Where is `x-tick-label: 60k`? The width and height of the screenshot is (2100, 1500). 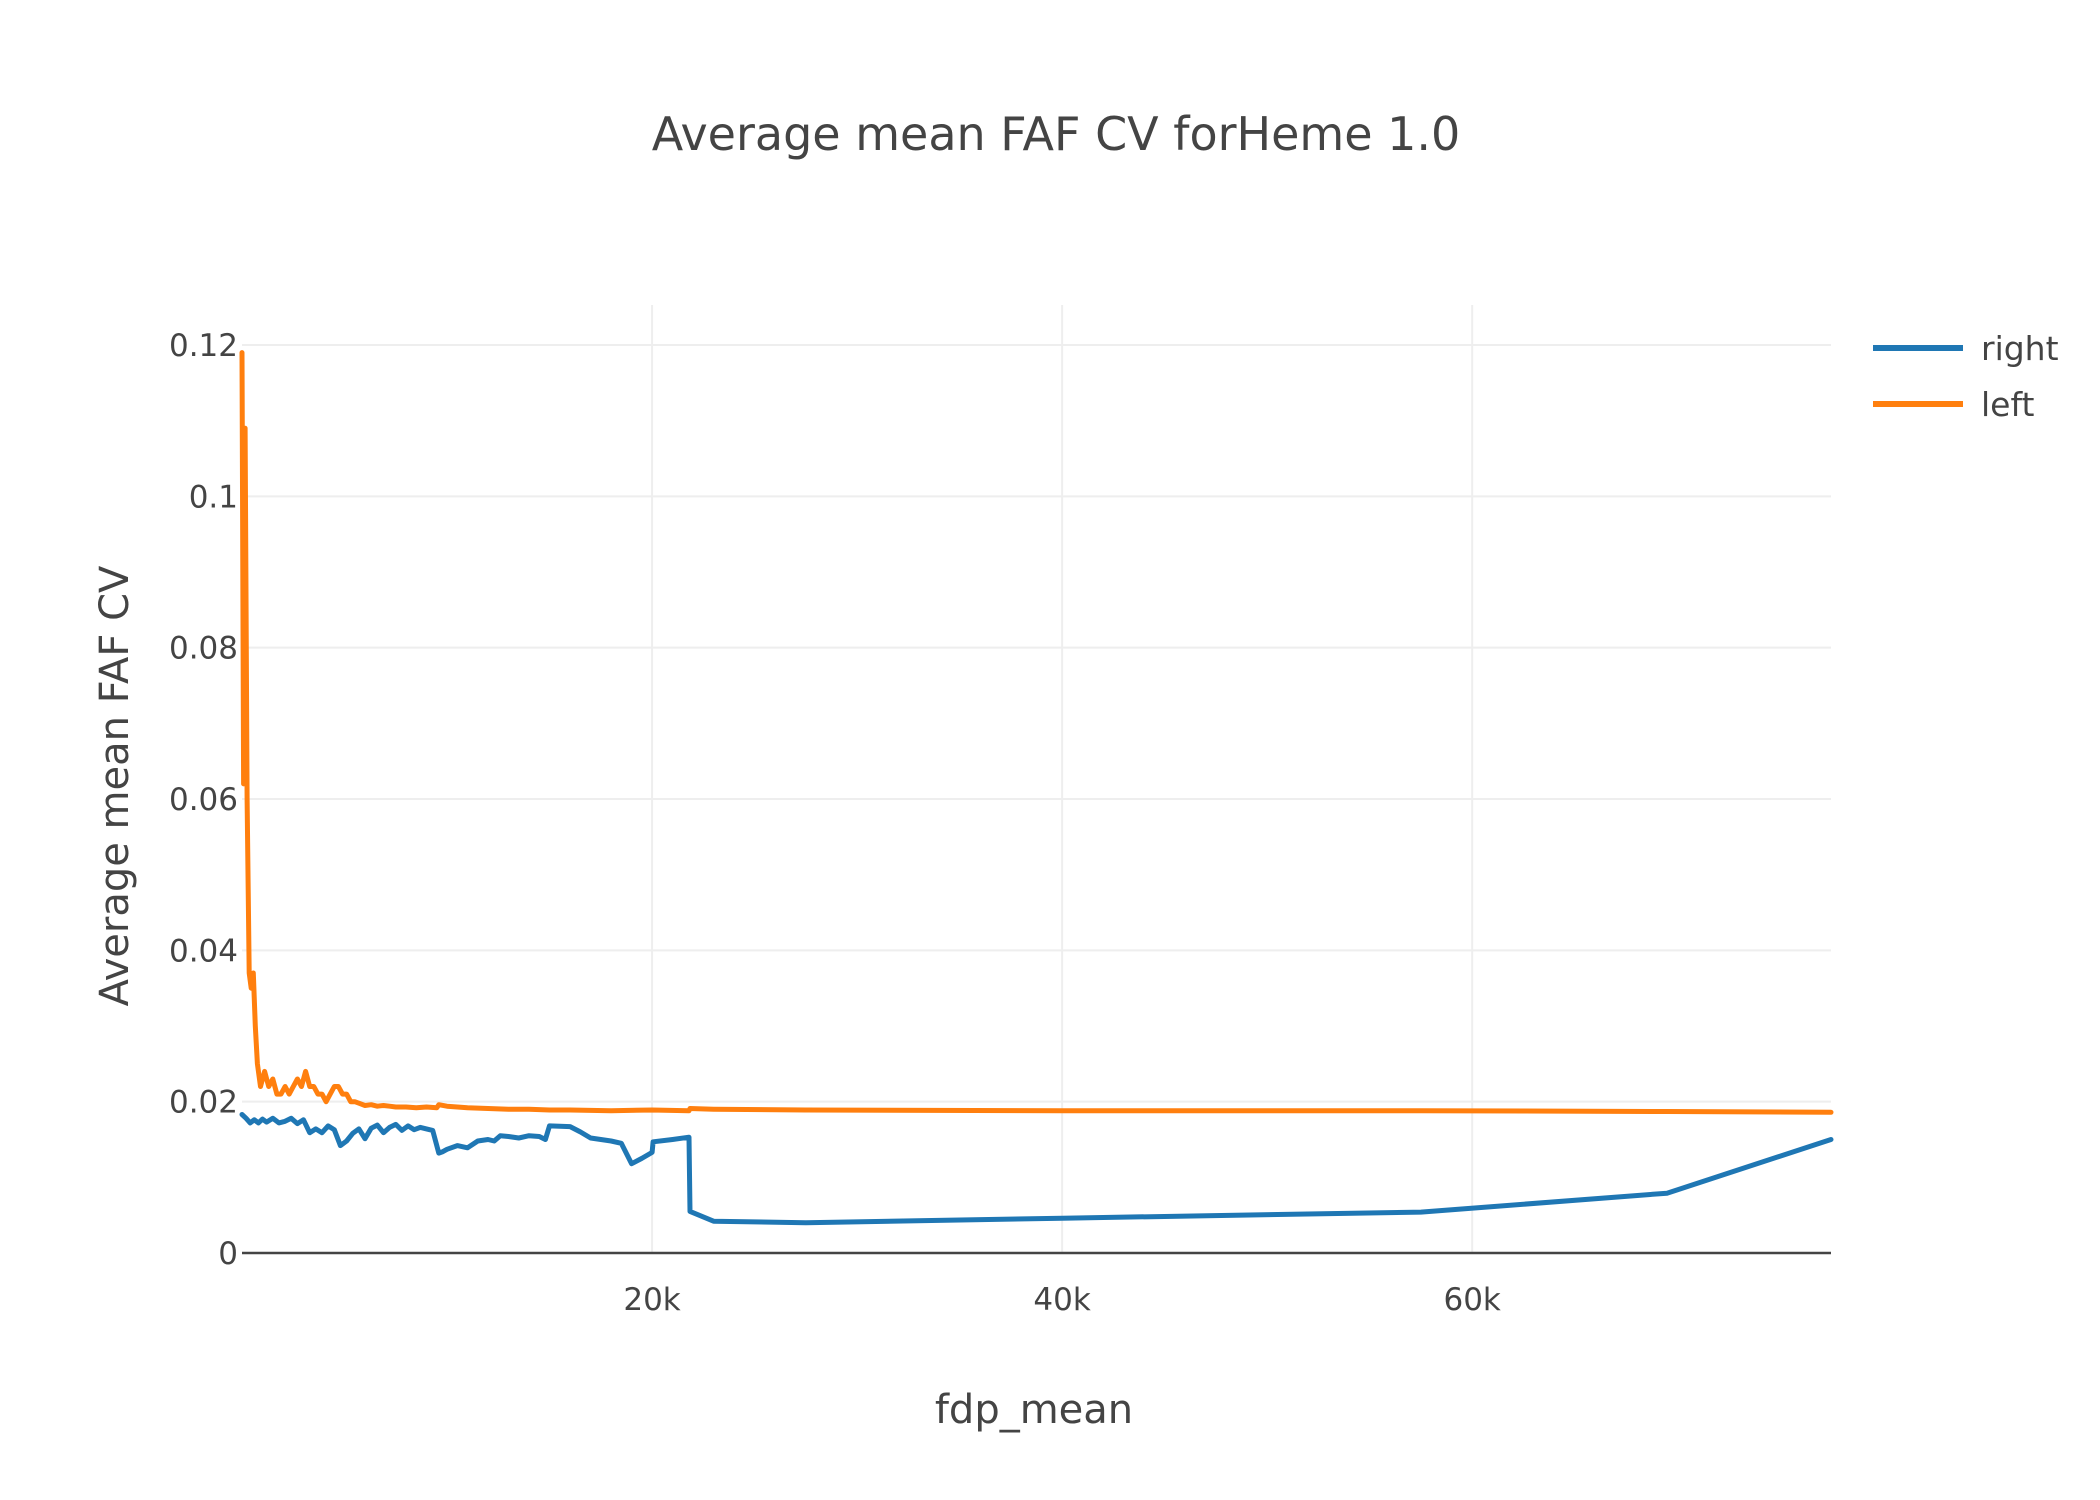
x-tick-label: 60k is located at coordinates (1471, 1300).